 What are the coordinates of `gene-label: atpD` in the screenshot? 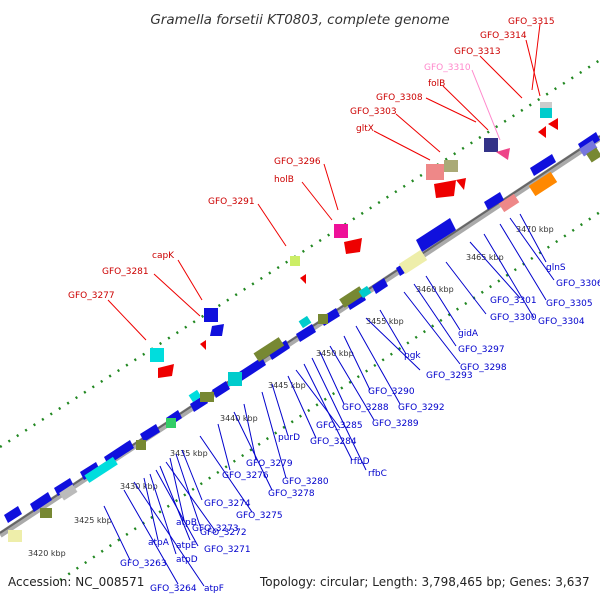 It's located at (187, 560).